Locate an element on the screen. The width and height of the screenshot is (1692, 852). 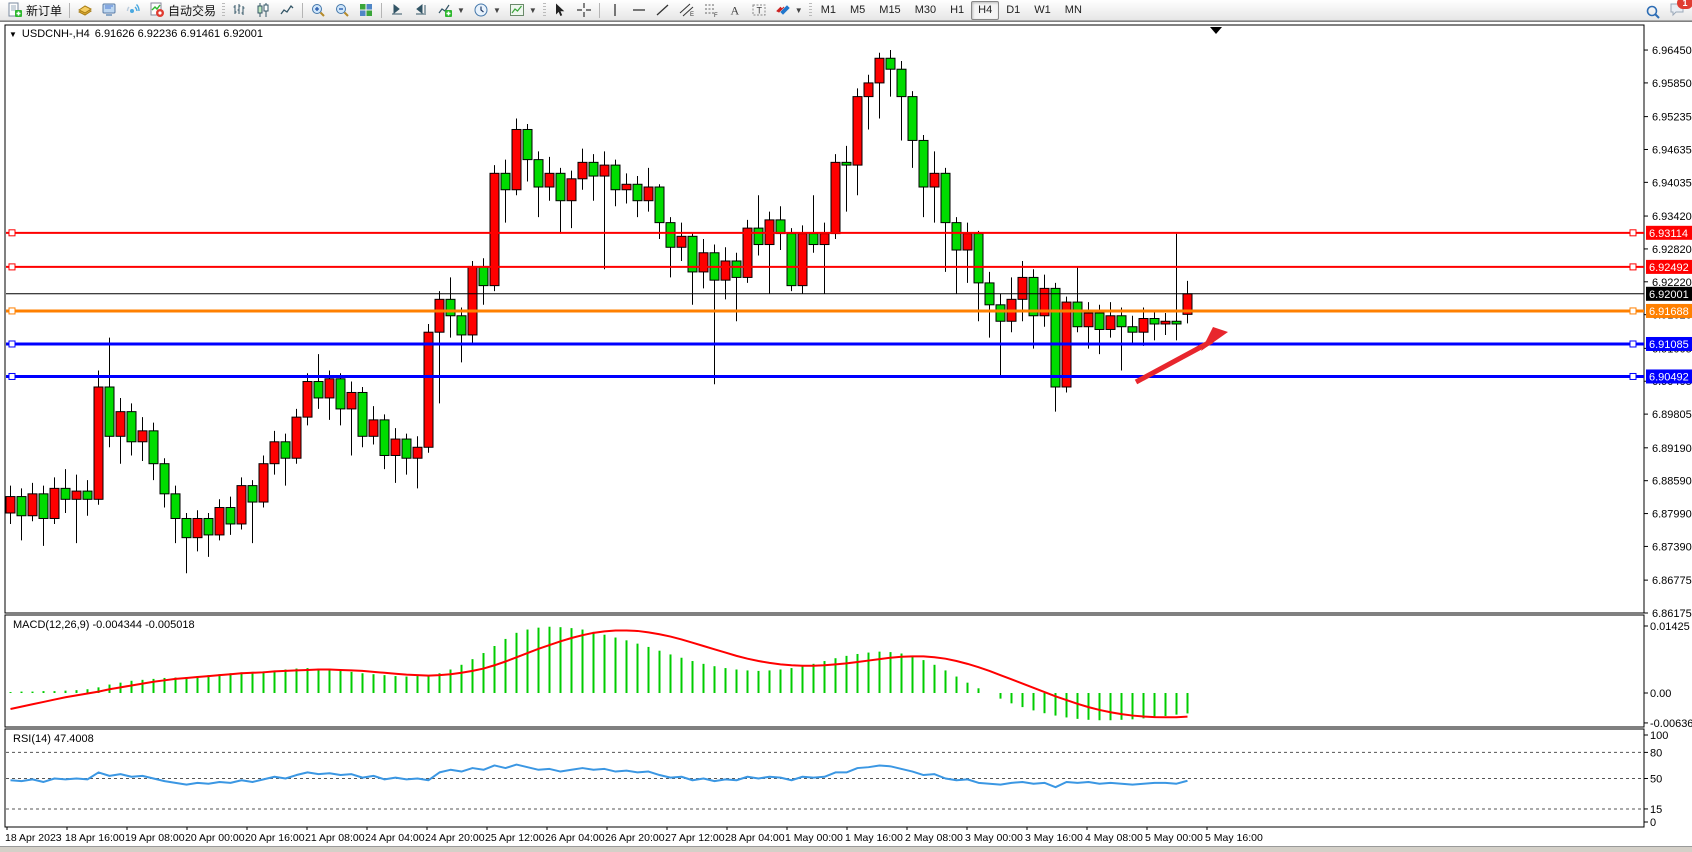
candlestick-type-button is located at coordinates (263, 10).